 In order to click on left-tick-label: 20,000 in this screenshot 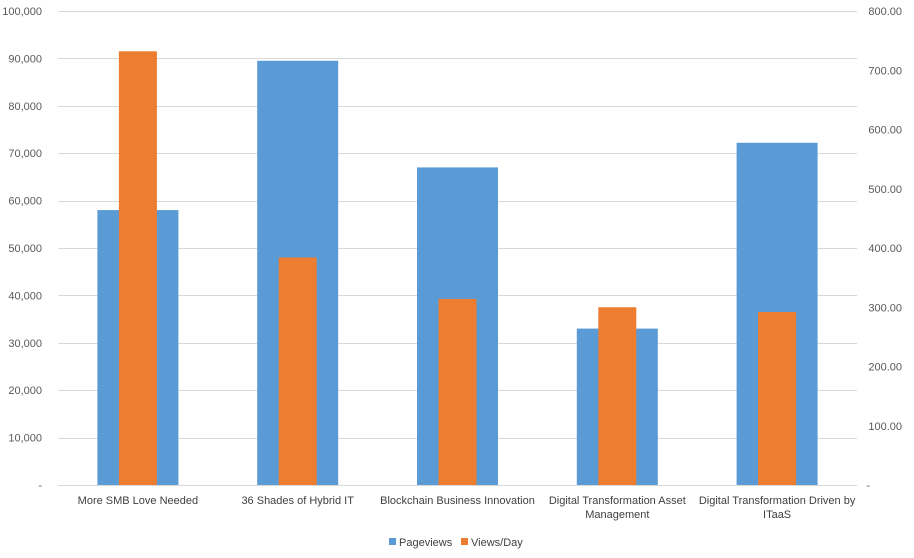, I will do `click(25, 391)`.